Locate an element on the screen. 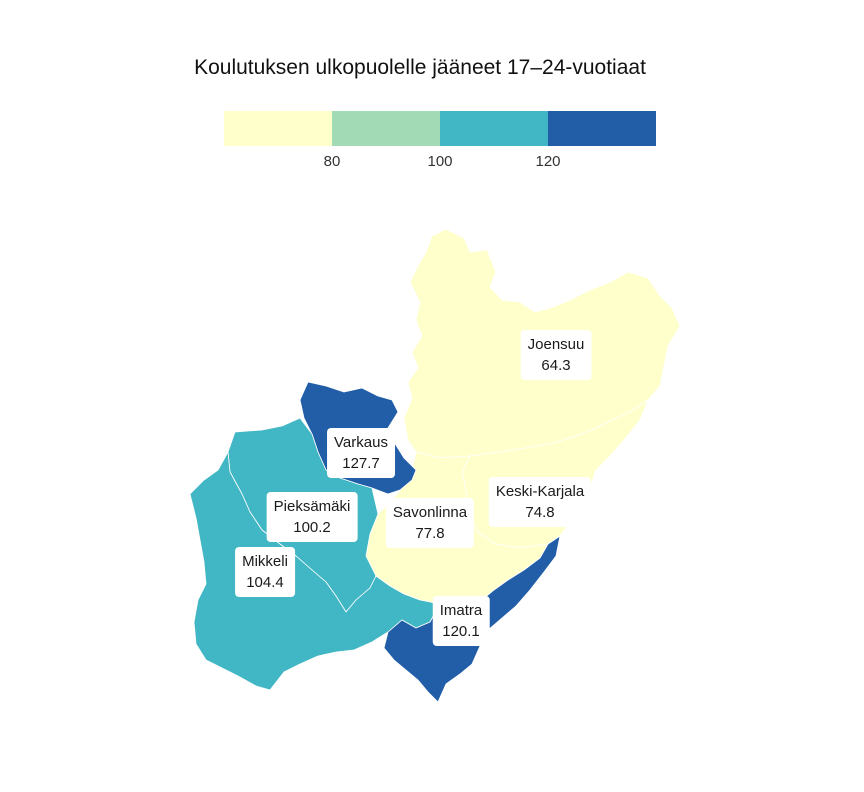 This screenshot has height=792, width=864. legend-tick-100: 100 is located at coordinates (440, 161).